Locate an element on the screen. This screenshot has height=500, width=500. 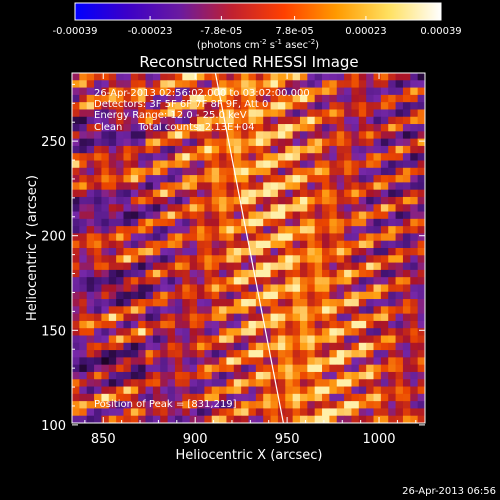
colorbar-ticks is located at coordinates (258, 18).